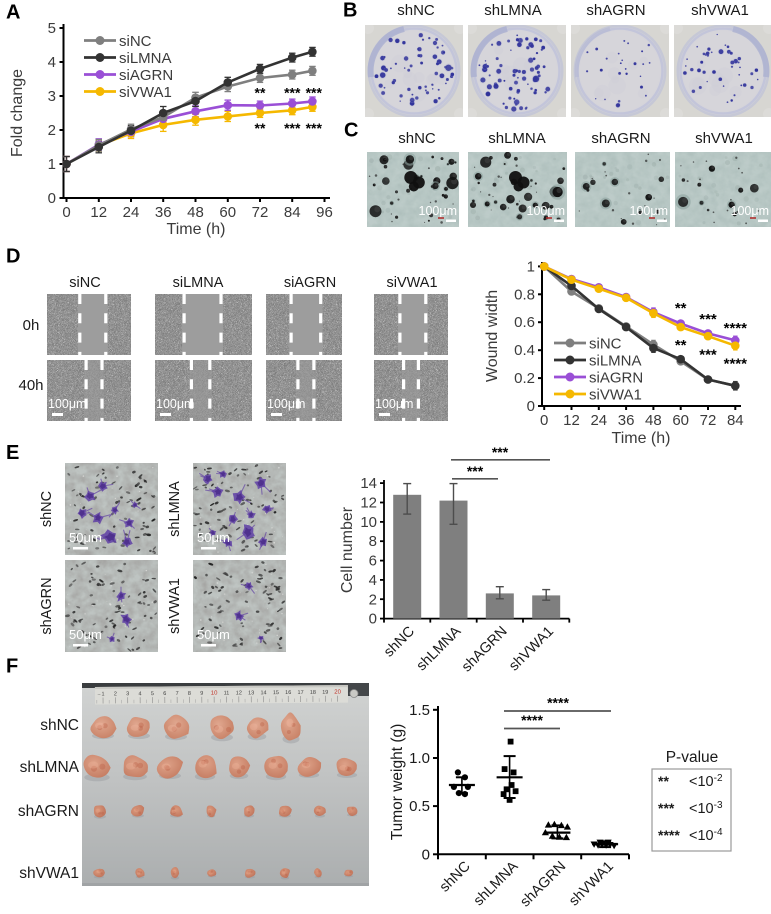  Describe the element at coordinates (52, 28) in the screenshot. I see `svg-text: 5` at that location.